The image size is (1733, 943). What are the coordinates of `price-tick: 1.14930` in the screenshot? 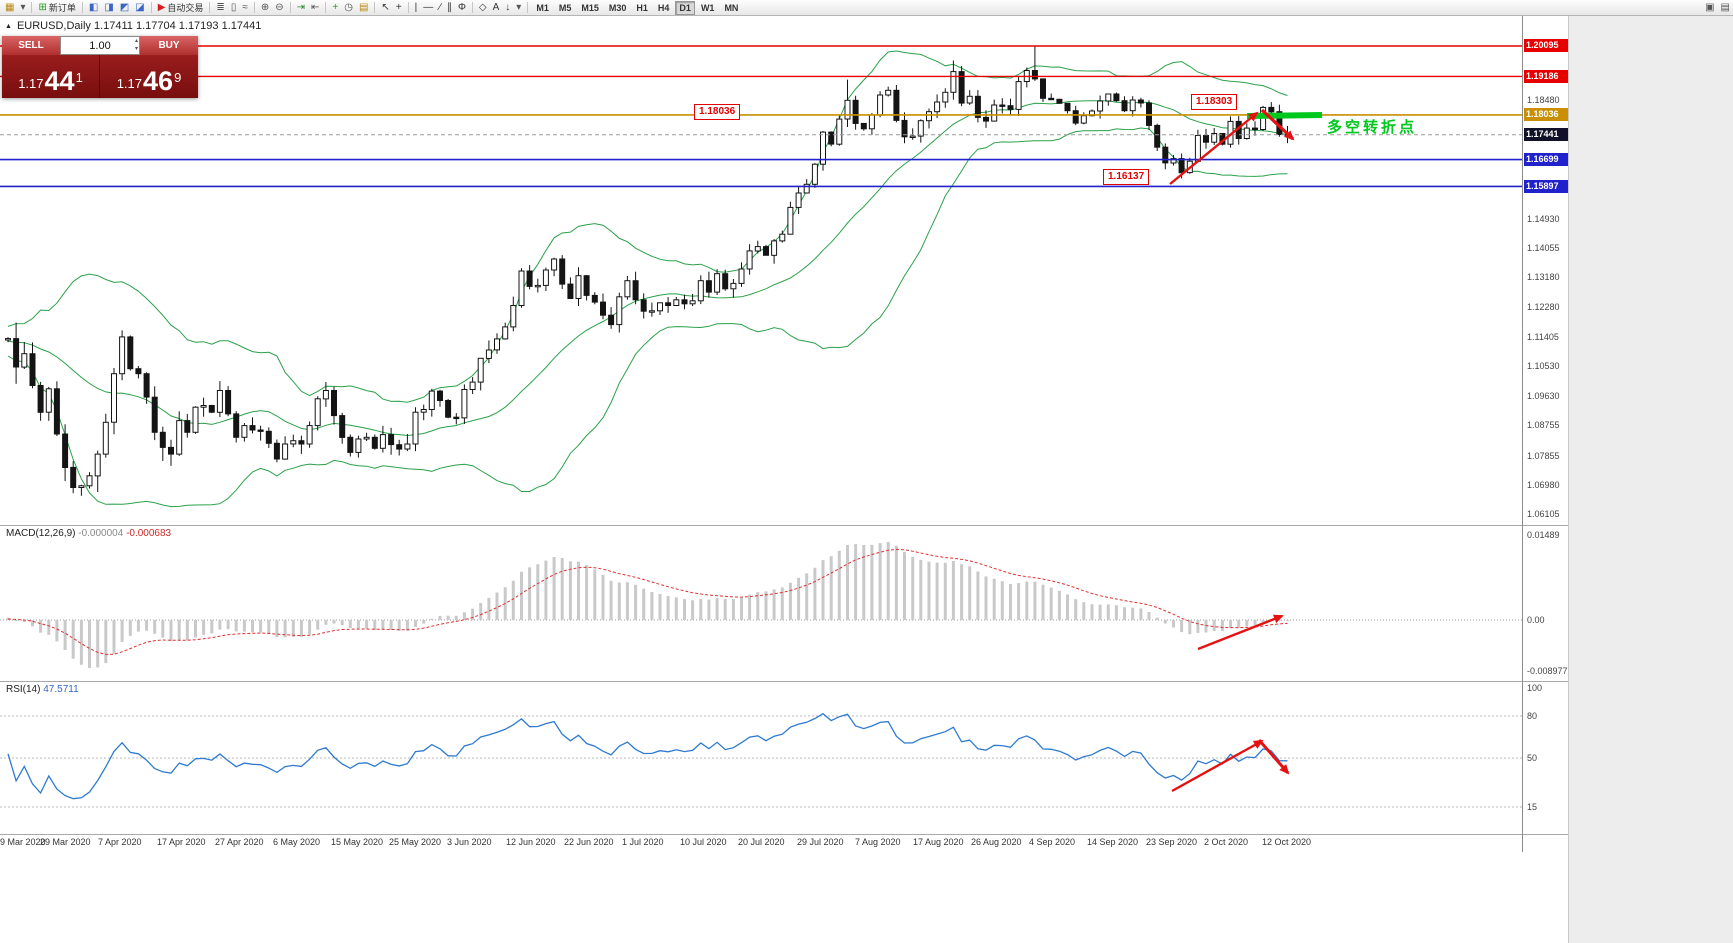 It's located at (1543, 219).